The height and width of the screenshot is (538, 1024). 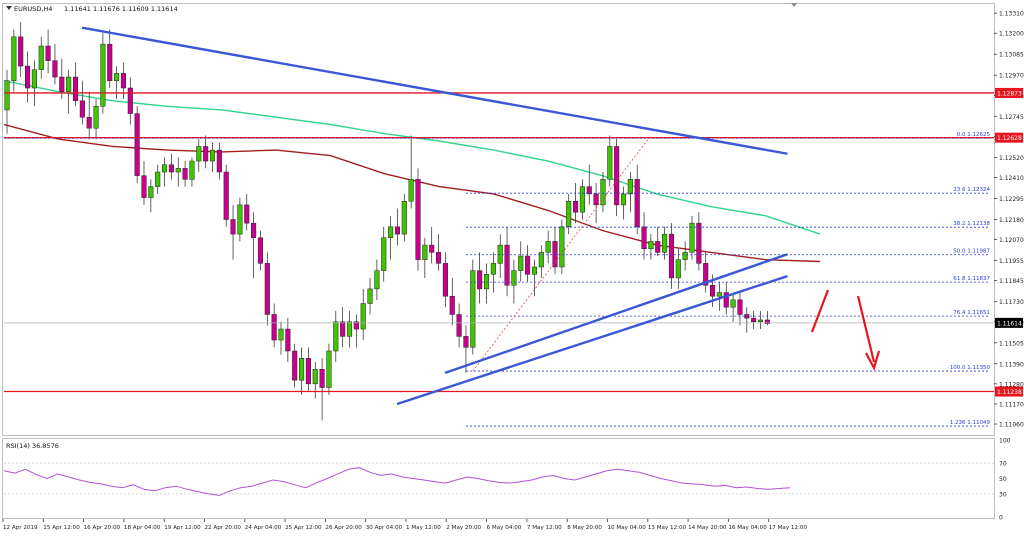 What do you see at coordinates (1001, 518) in the screenshot?
I see `rsi-tick-label: 0` at bounding box center [1001, 518].